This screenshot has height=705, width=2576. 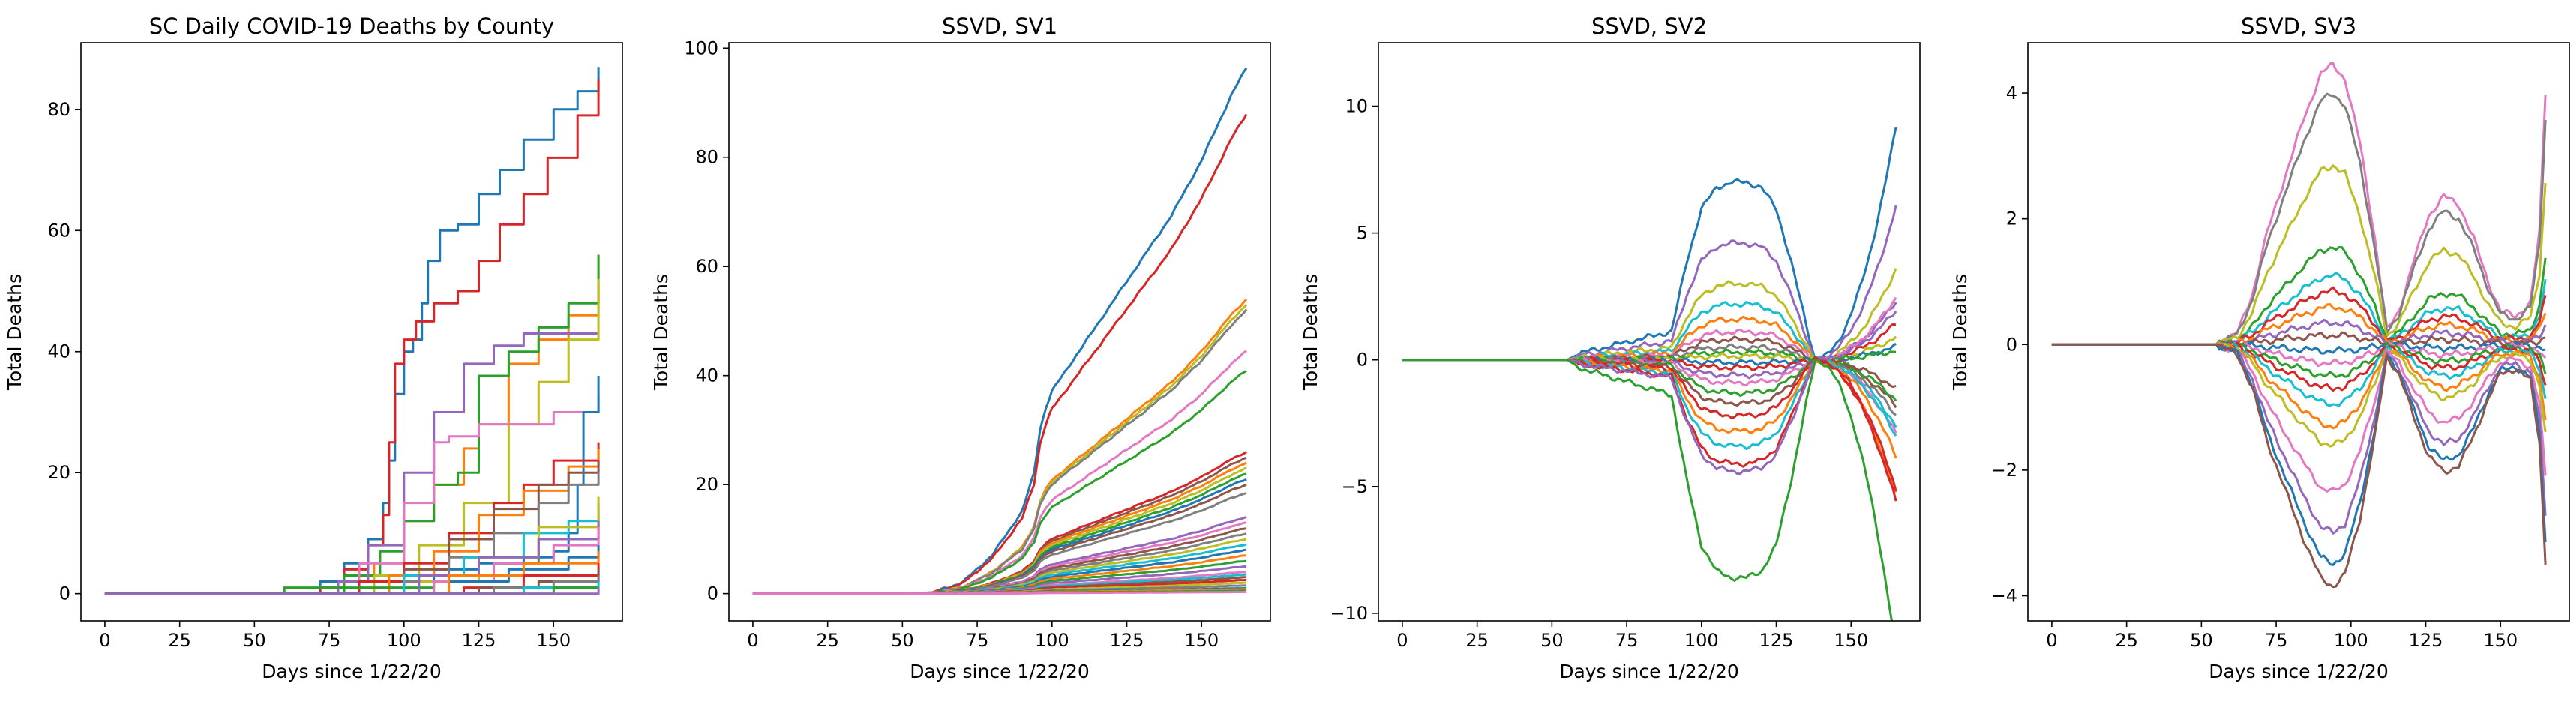 What do you see at coordinates (1000, 26) in the screenshot?
I see `chart-title: SSVD, SV1` at bounding box center [1000, 26].